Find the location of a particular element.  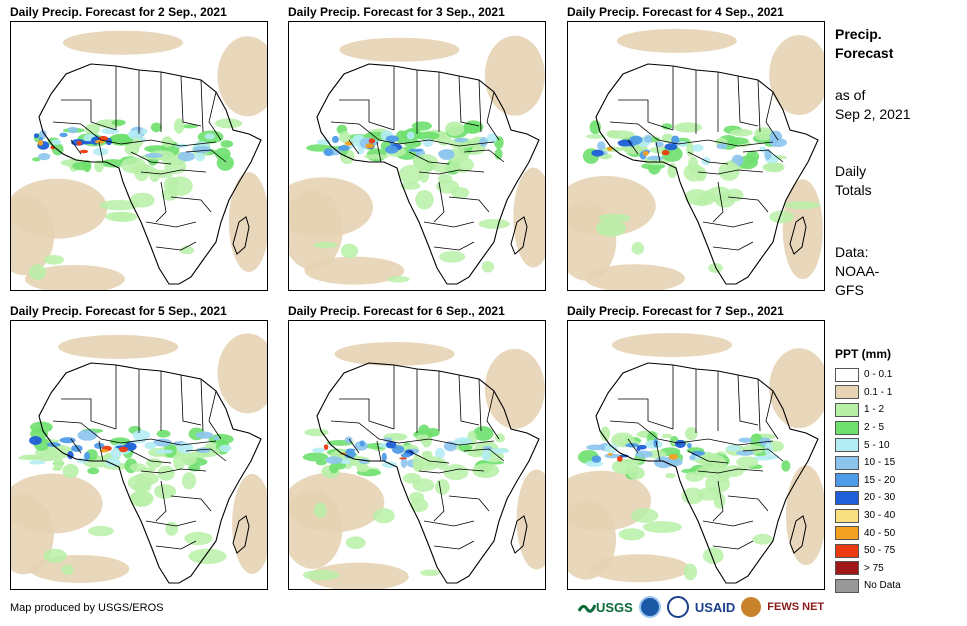

forecast-panel-3: Daily Precip. Forecast for 4 Sep., 2021 is located at coordinates (696, 148).